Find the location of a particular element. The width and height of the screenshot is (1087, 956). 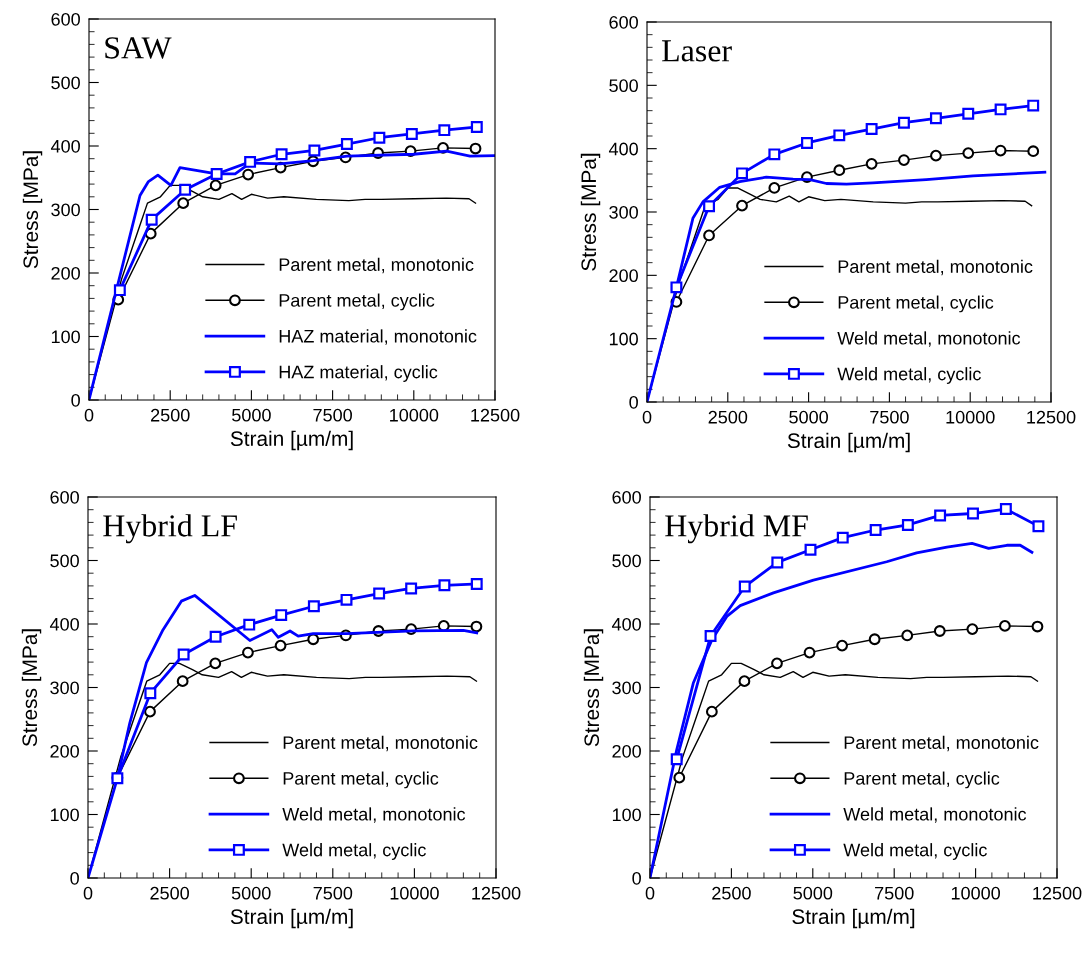

chart-title: Hybrid LF is located at coordinates (170, 529).